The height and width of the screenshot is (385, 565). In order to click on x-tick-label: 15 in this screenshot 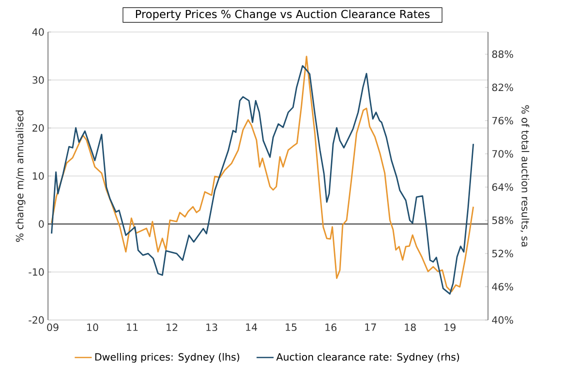, I will do `click(291, 327)`.